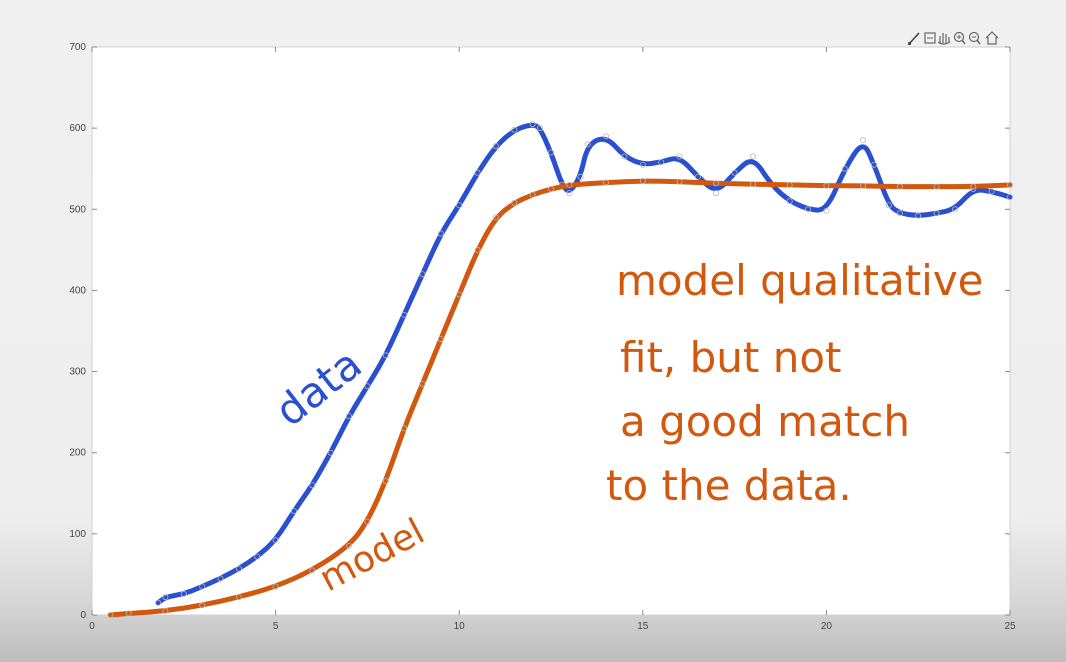  Describe the element at coordinates (83, 615) in the screenshot. I see `y-tick-label: 0` at that location.